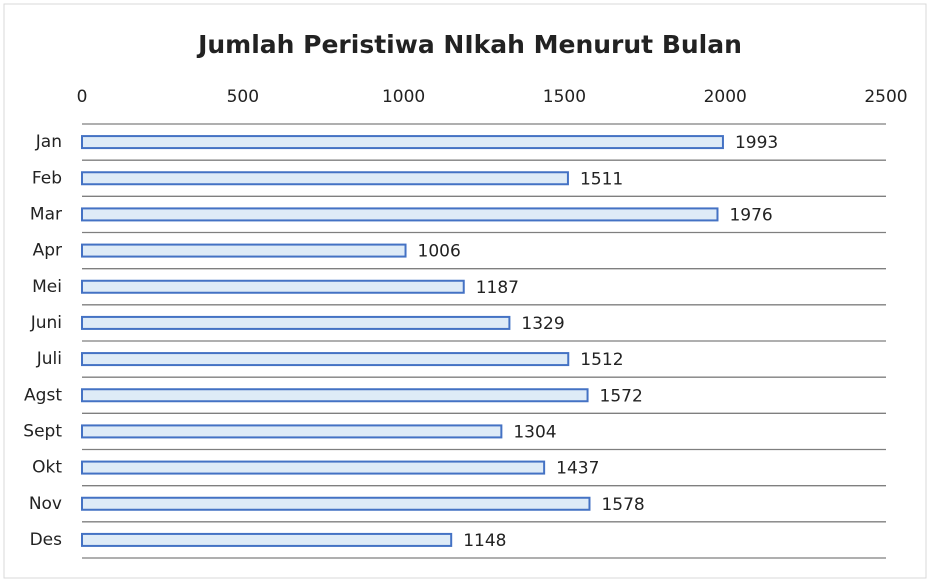  What do you see at coordinates (49, 359) in the screenshot?
I see `y-tick-label: Juli` at bounding box center [49, 359].